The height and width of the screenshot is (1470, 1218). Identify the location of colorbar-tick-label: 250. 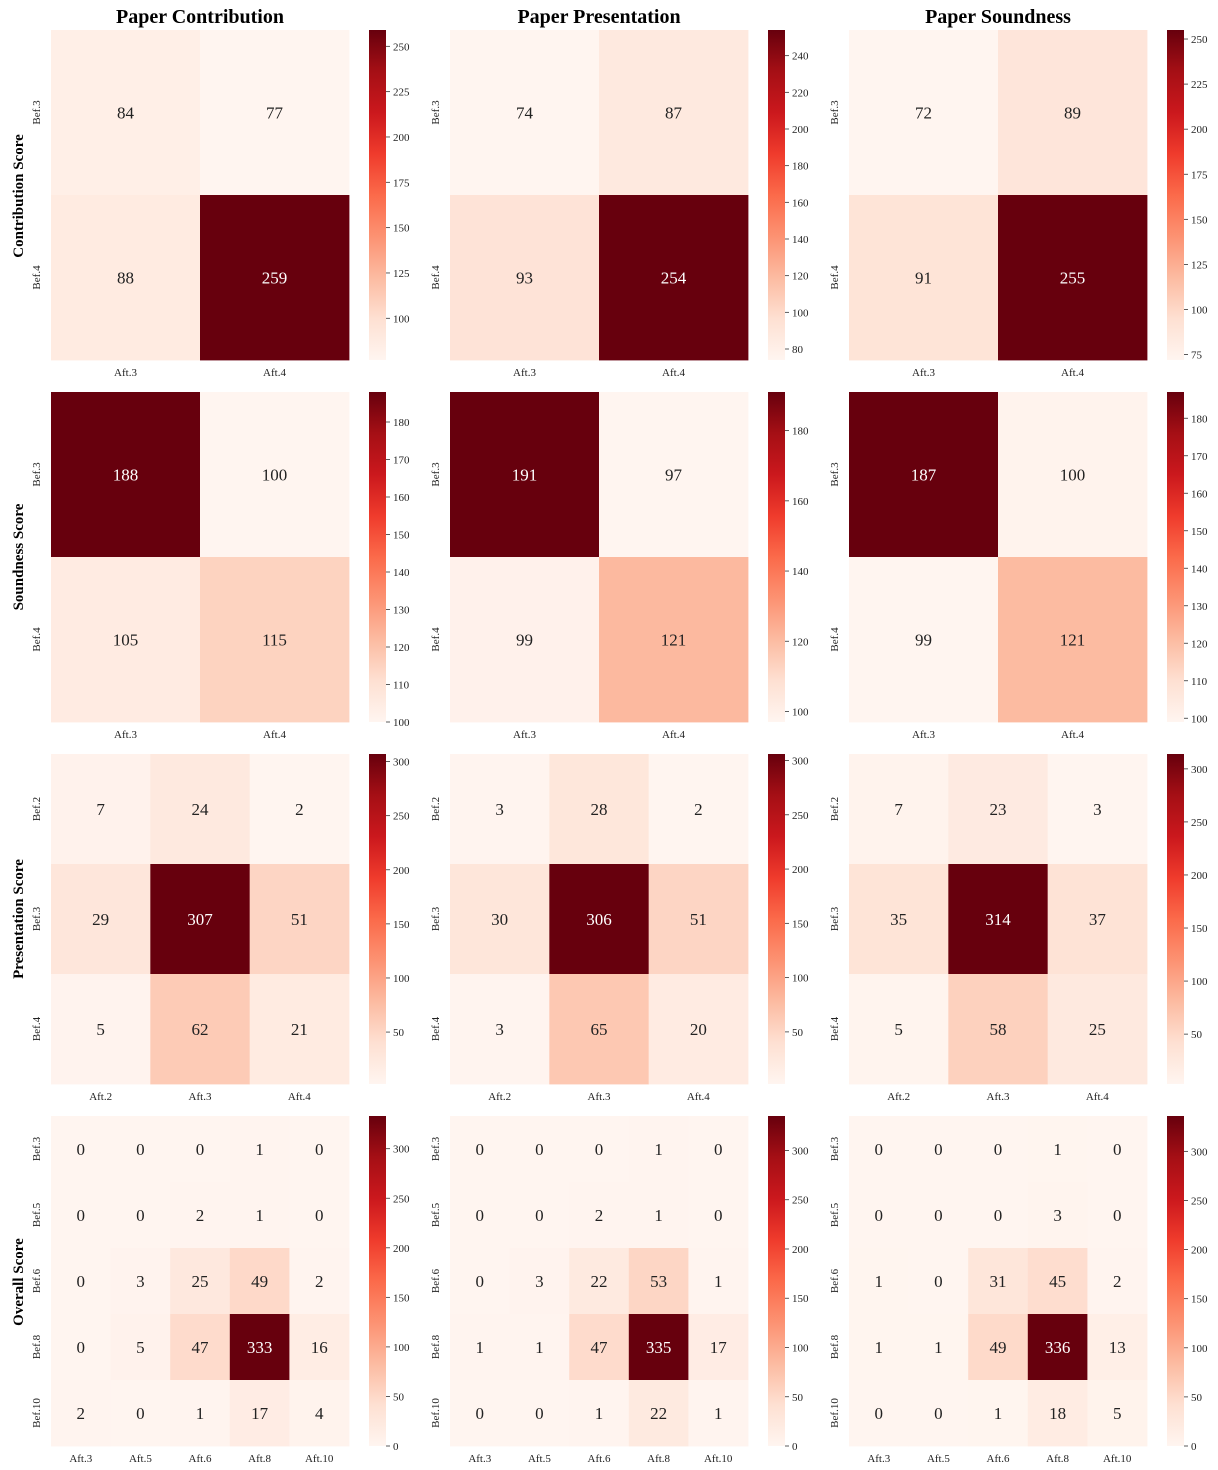
(1199, 1201).